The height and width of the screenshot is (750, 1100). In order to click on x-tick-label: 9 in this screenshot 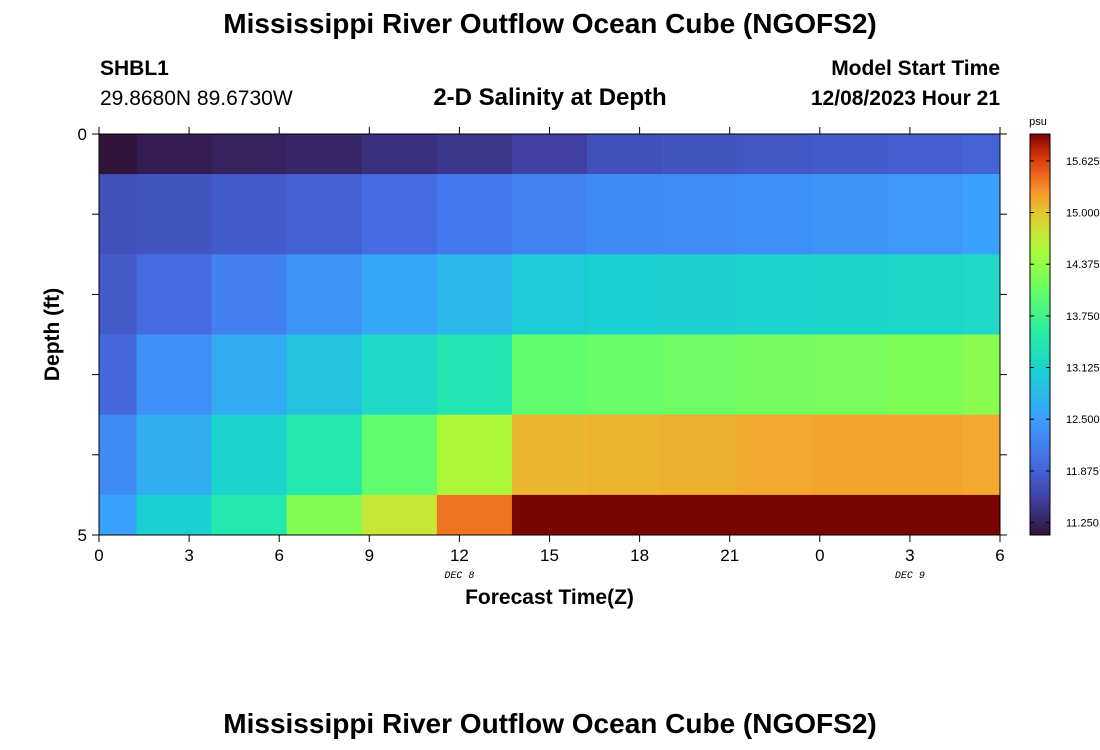, I will do `click(369, 555)`.